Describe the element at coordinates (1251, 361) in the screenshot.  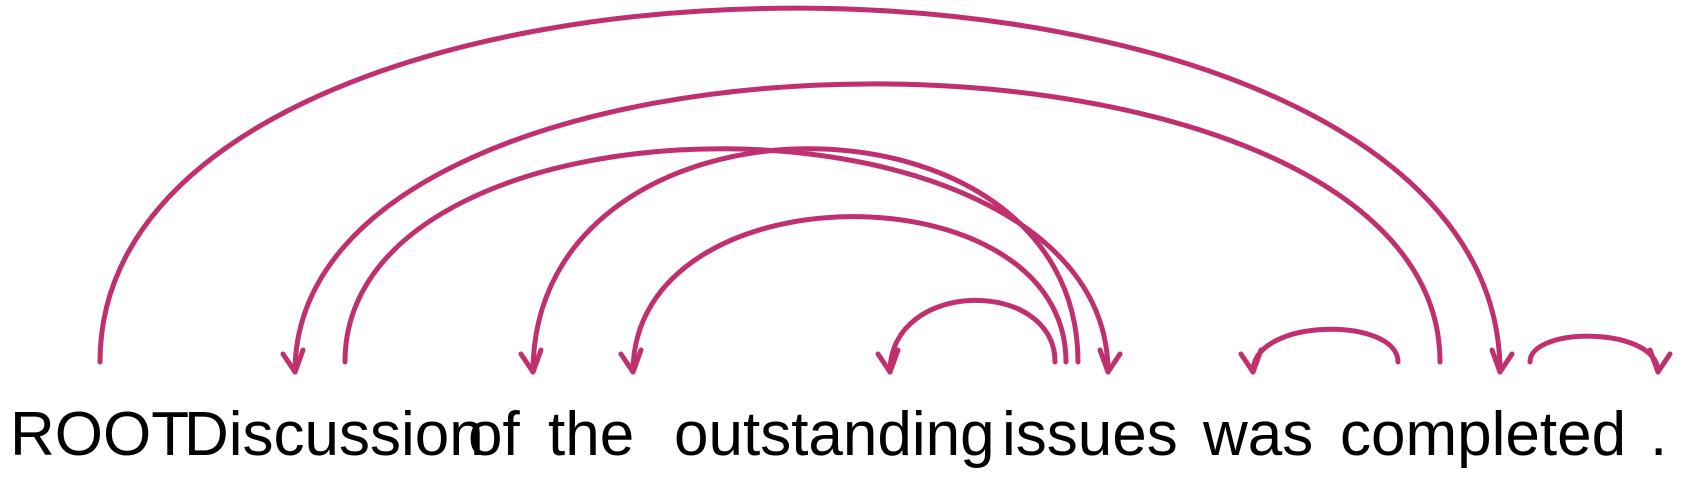
I see `arrowhead-was` at that location.